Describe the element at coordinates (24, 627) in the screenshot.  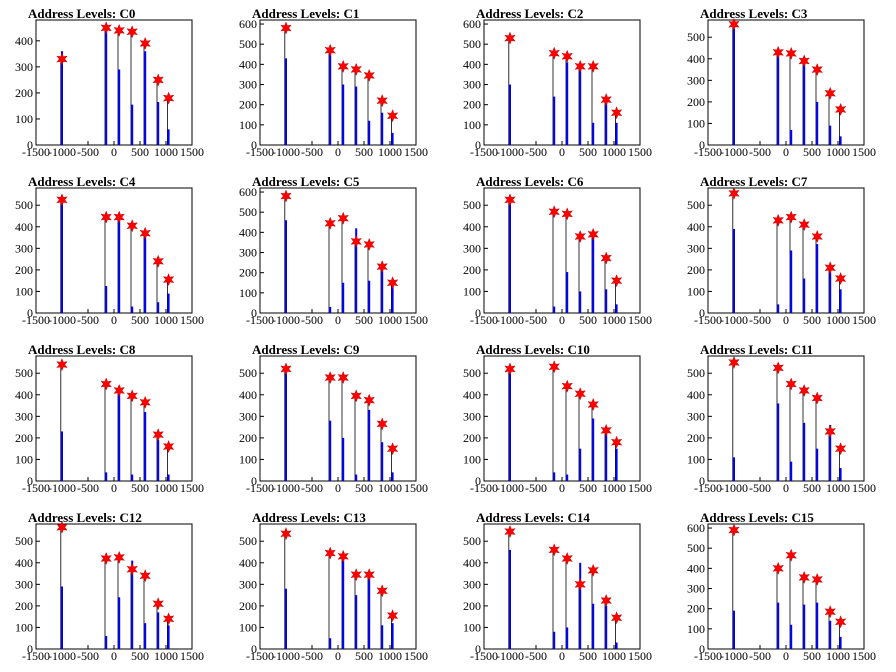
I see `y-tick-label: 100` at that location.